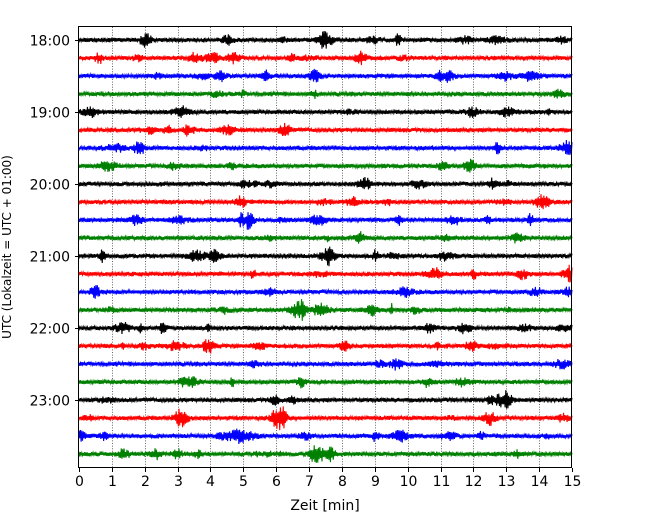 The height and width of the screenshot is (520, 650). Describe the element at coordinates (409, 482) in the screenshot. I see `x-tick-label: 10` at that location.